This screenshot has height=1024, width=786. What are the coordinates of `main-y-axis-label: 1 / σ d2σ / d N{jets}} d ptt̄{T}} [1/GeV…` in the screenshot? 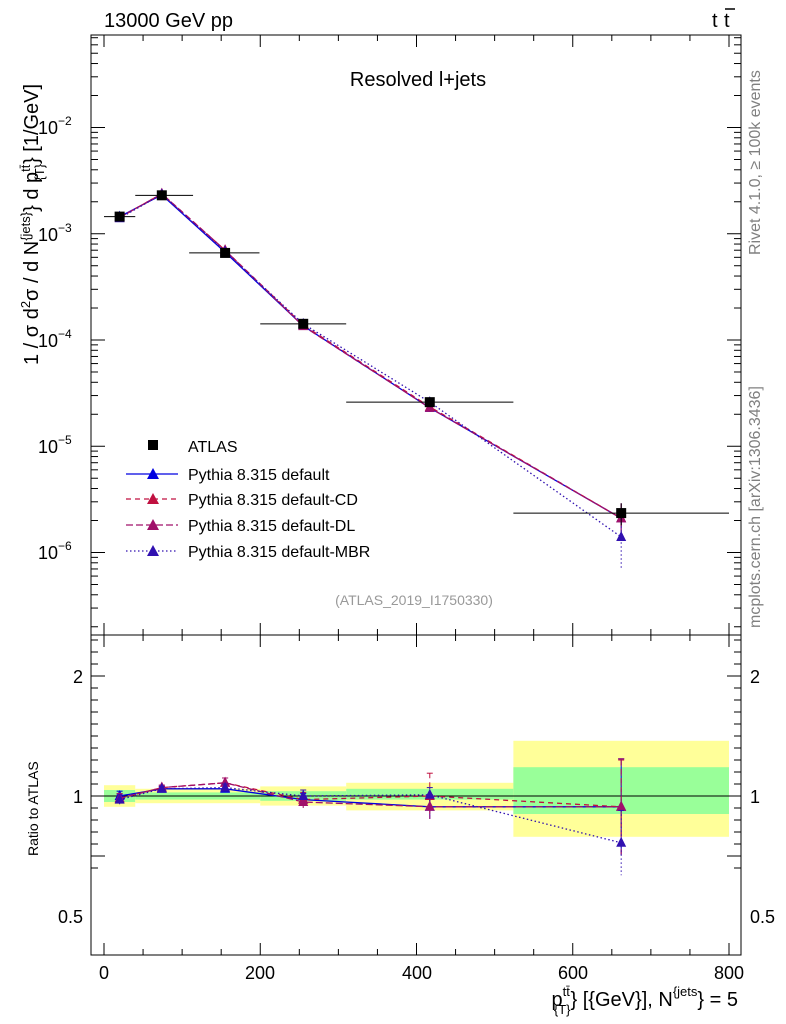 It's located at (32, 224).